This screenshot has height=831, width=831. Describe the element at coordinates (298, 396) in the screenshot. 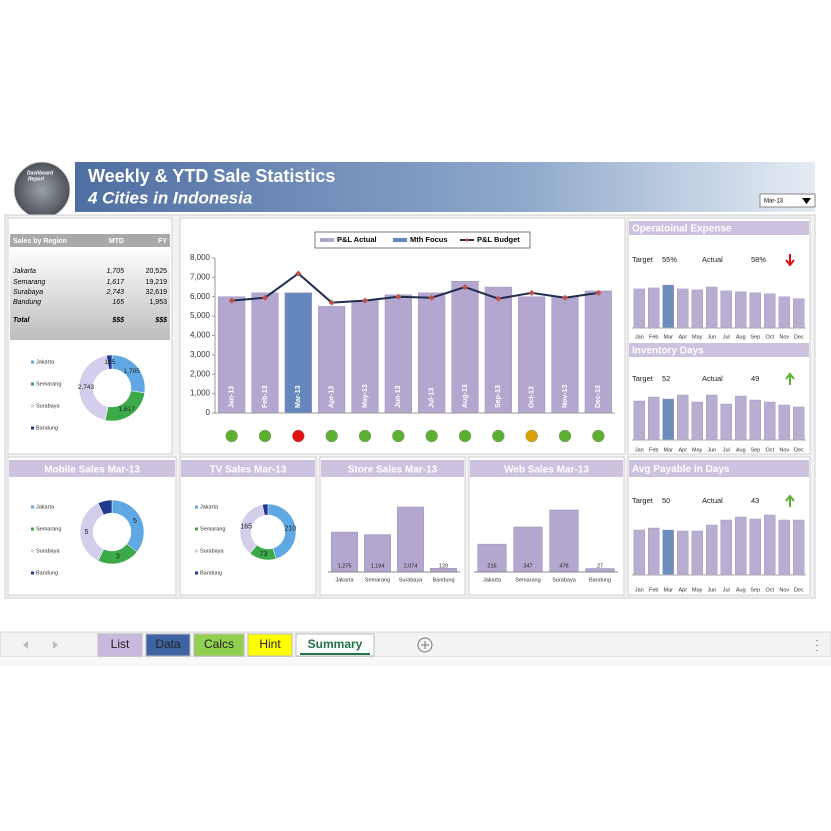

I see `x-tick-label: Mar-13` at that location.